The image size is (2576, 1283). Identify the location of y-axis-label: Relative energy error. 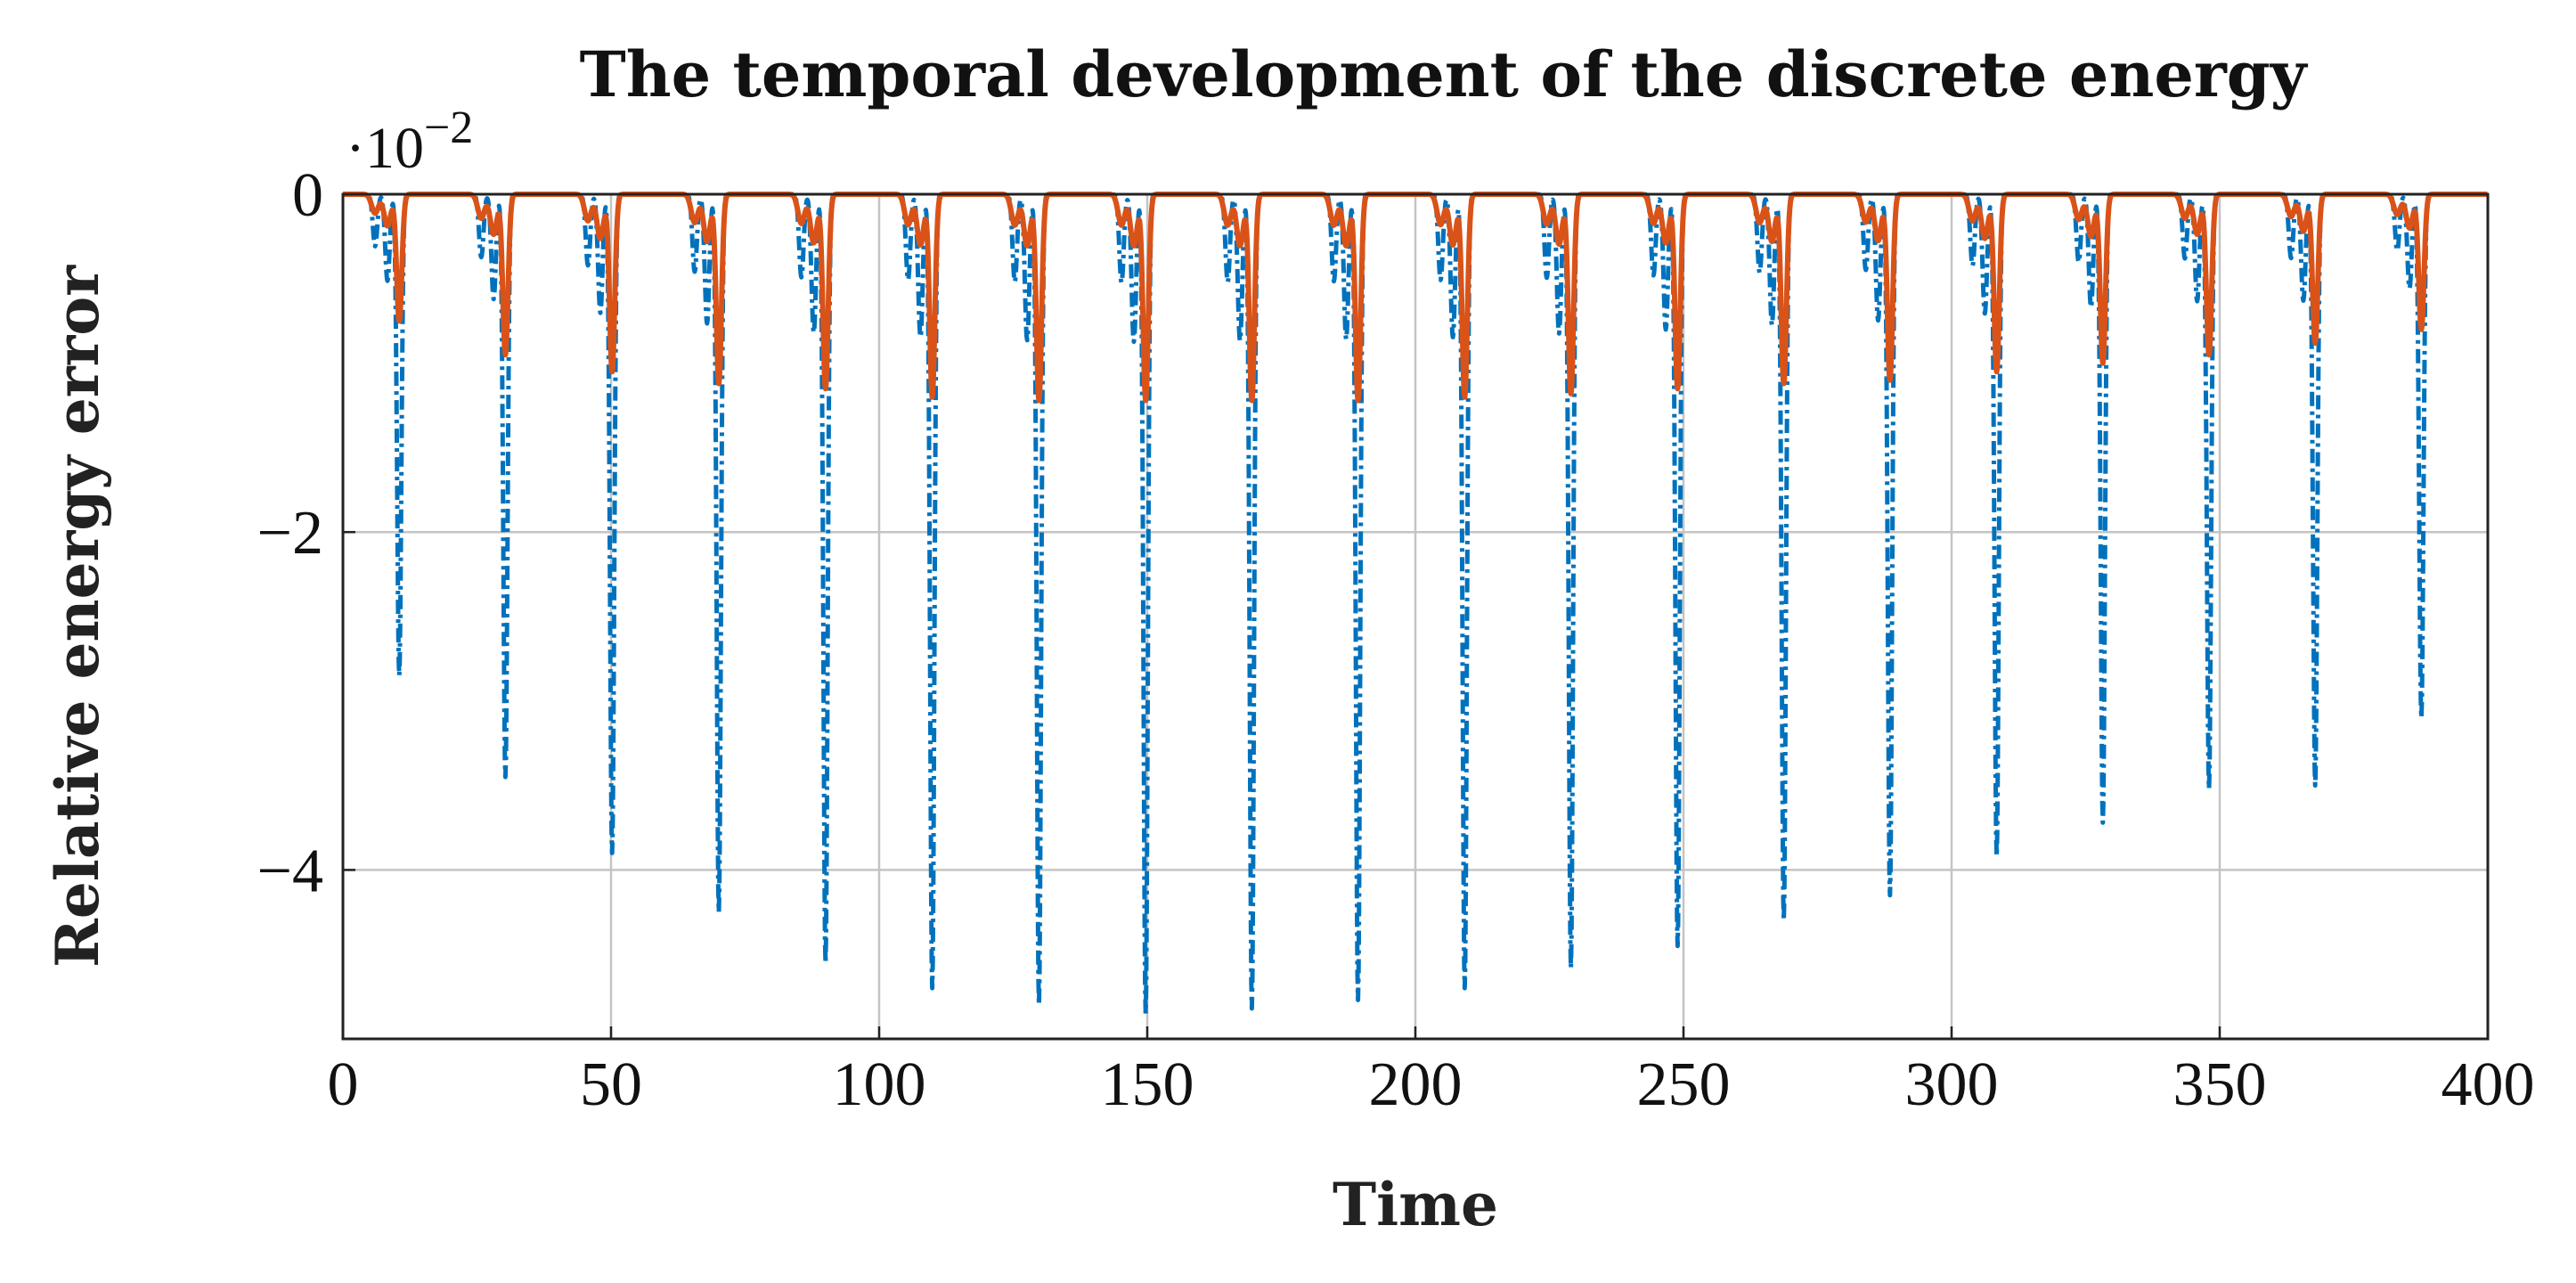
(77, 616).